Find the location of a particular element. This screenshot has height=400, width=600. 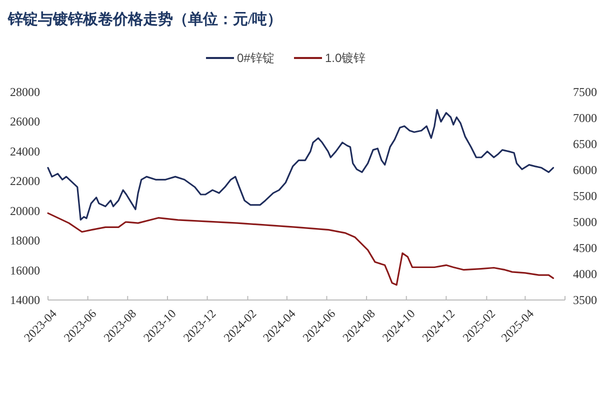

y2-tick-label: 7500 is located at coordinates (585, 92).